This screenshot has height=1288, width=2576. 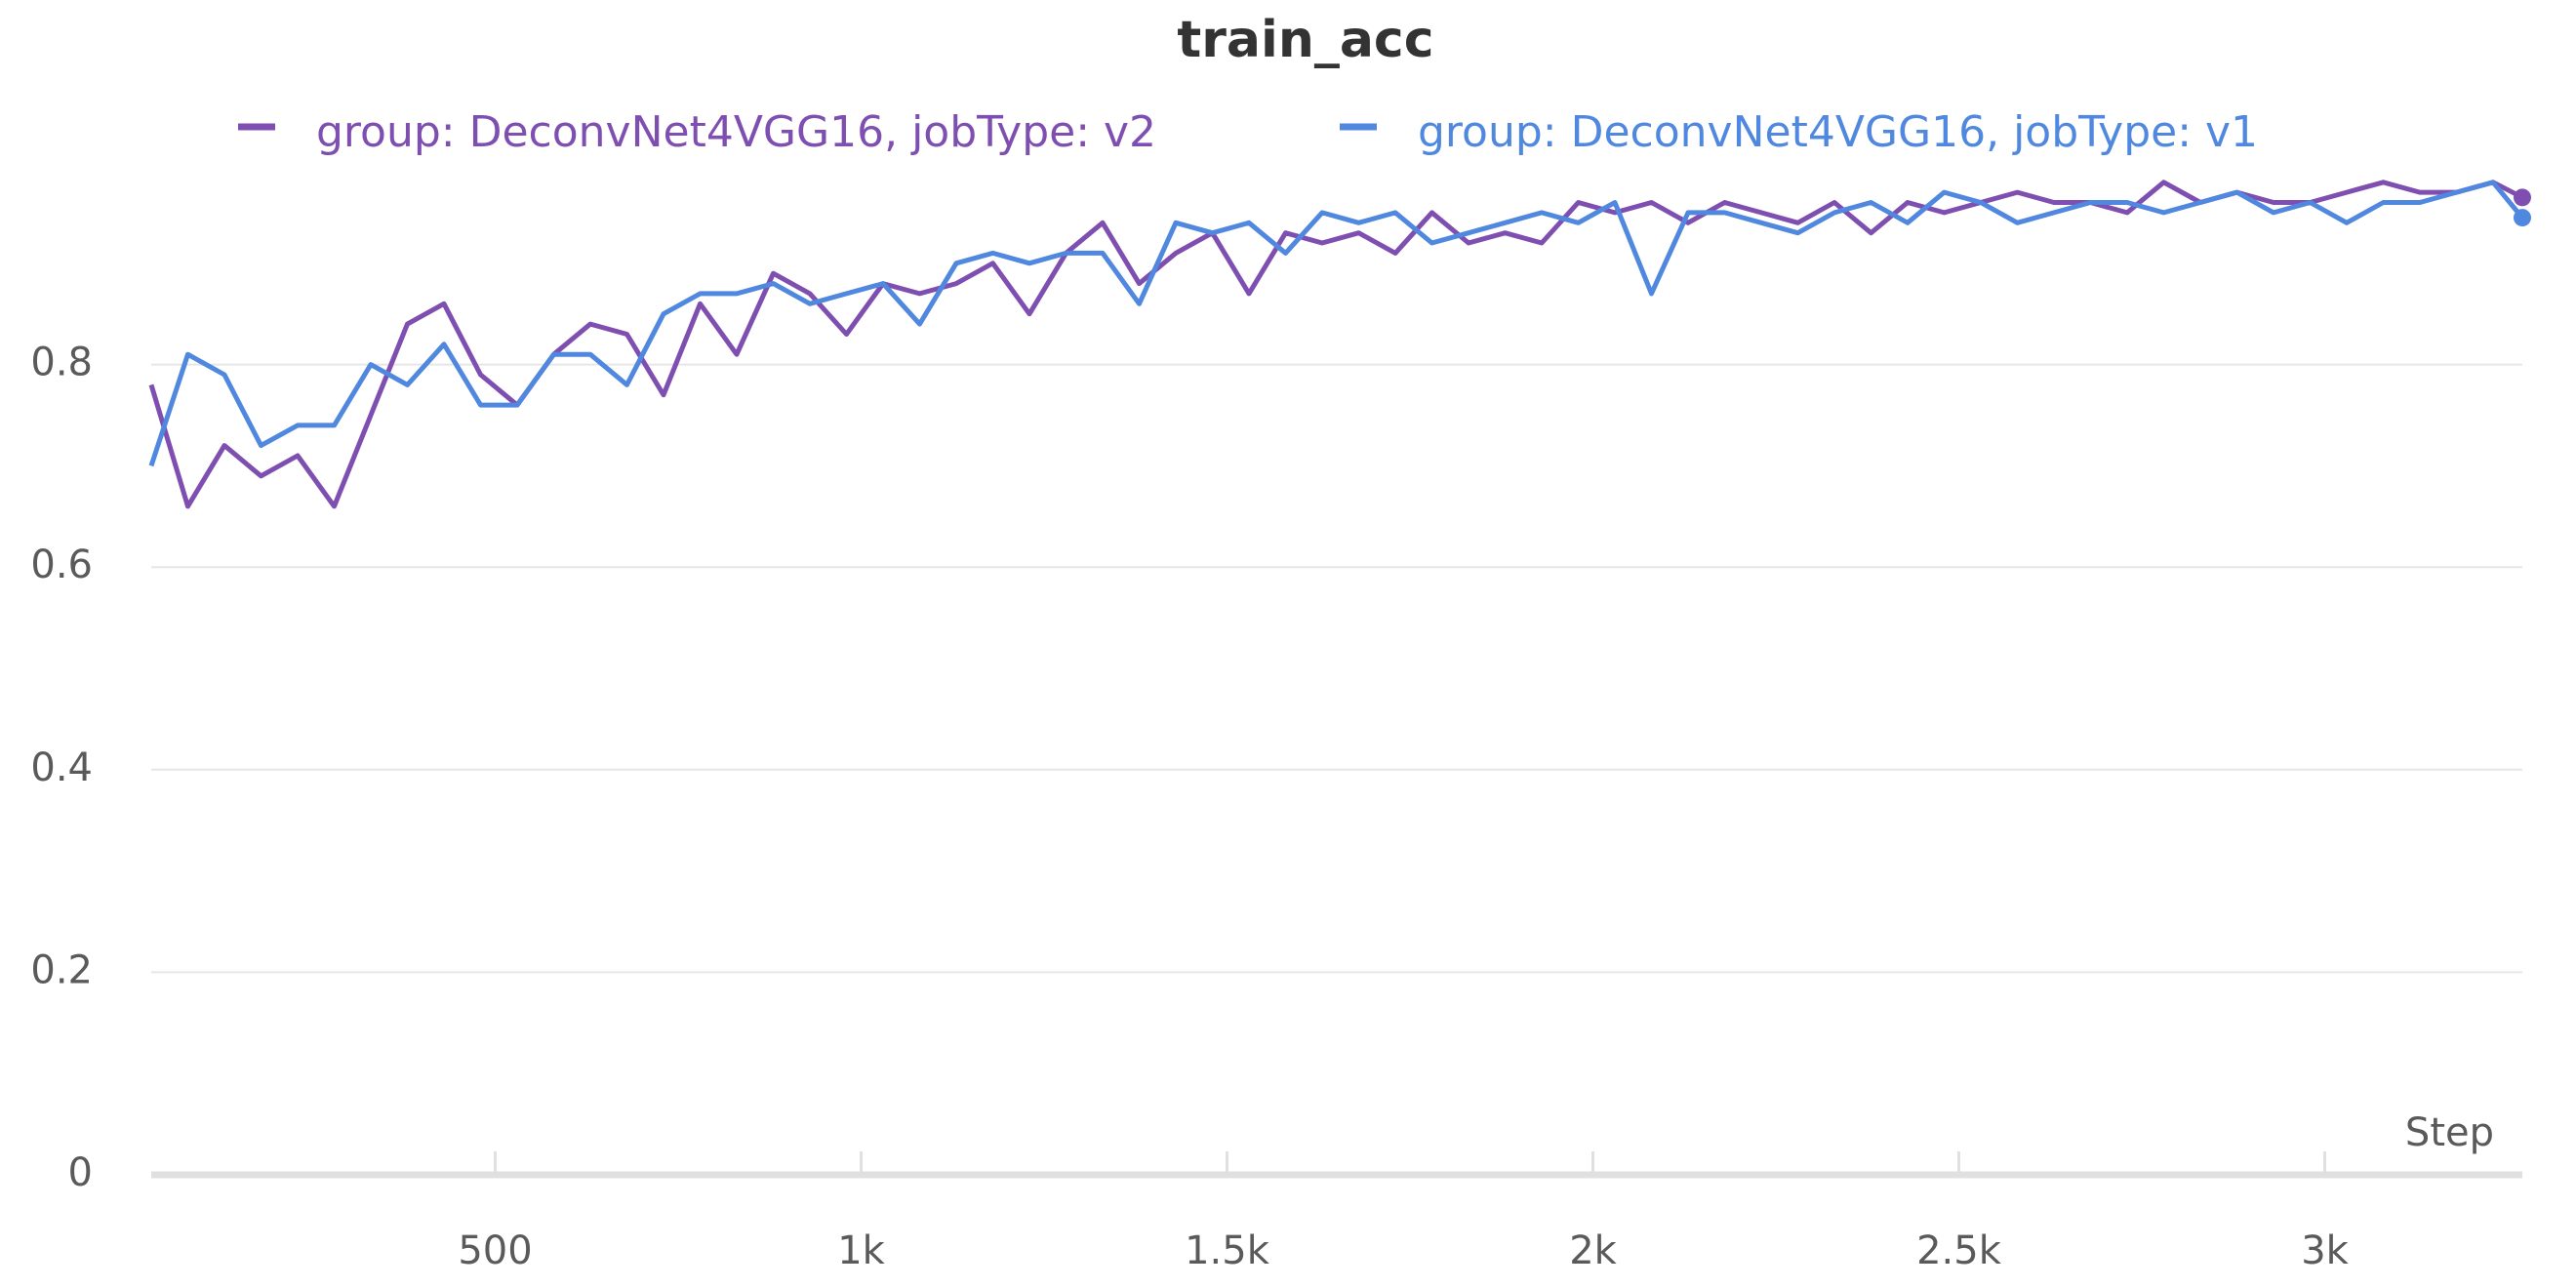 What do you see at coordinates (2449, 1132) in the screenshot?
I see `x-axis-label: Step` at bounding box center [2449, 1132].